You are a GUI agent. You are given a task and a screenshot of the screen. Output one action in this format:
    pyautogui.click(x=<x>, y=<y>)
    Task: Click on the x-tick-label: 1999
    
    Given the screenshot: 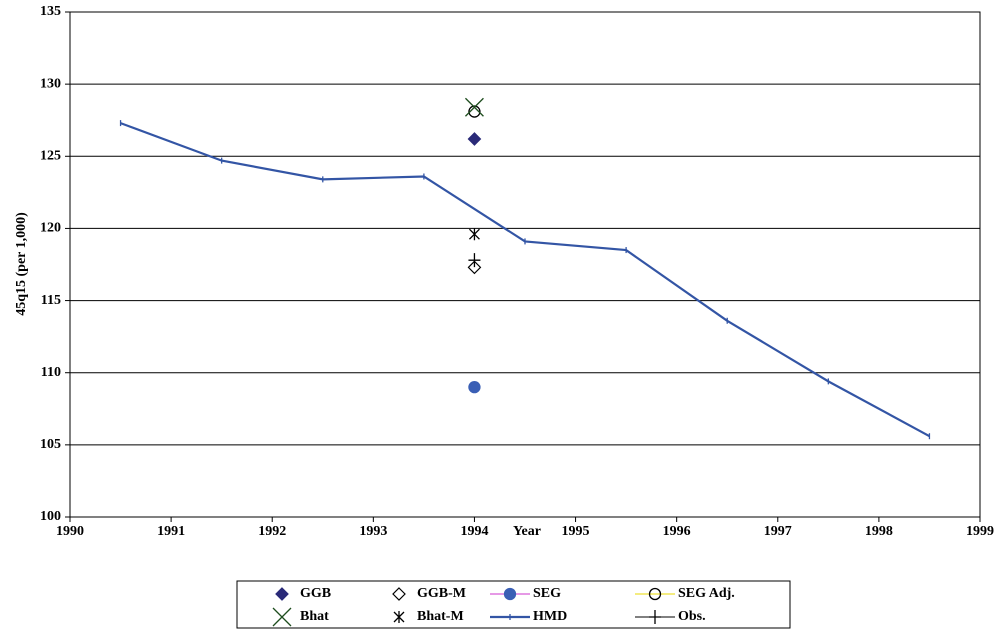 What is the action you would take?
    pyautogui.click(x=980, y=531)
    